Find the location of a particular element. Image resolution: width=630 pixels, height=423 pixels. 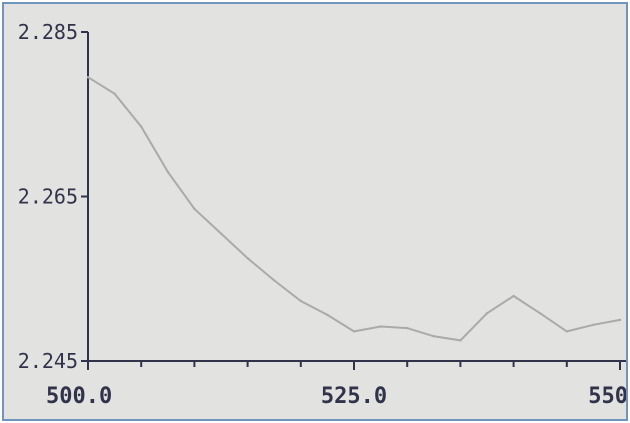

x-tick-label: 550 is located at coordinates (607, 396).